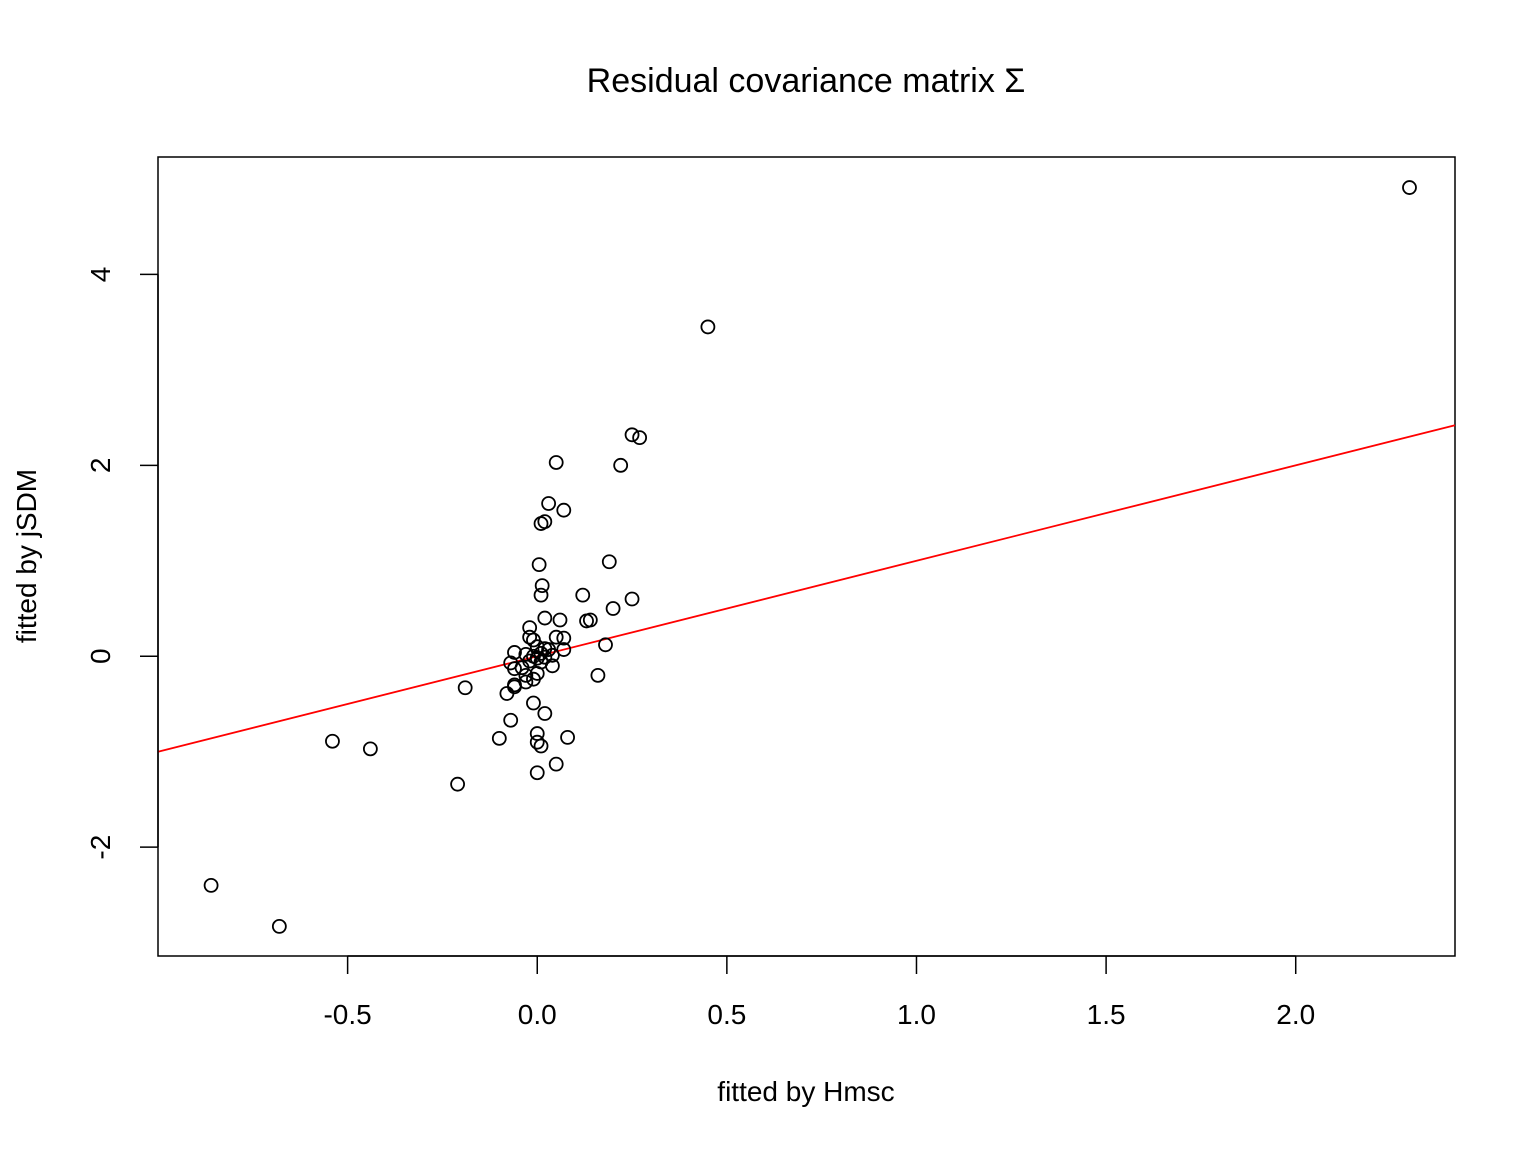 This screenshot has height=1152, width=1536. Describe the element at coordinates (100, 275) in the screenshot. I see `y-tick-label: 4` at that location.